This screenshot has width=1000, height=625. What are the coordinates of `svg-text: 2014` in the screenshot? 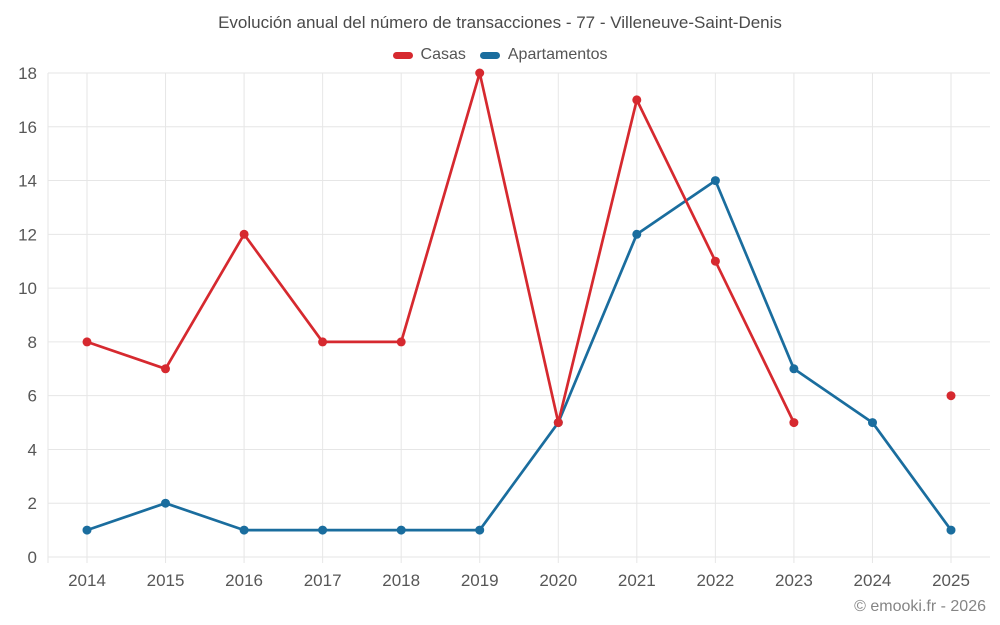 It's located at (87, 580).